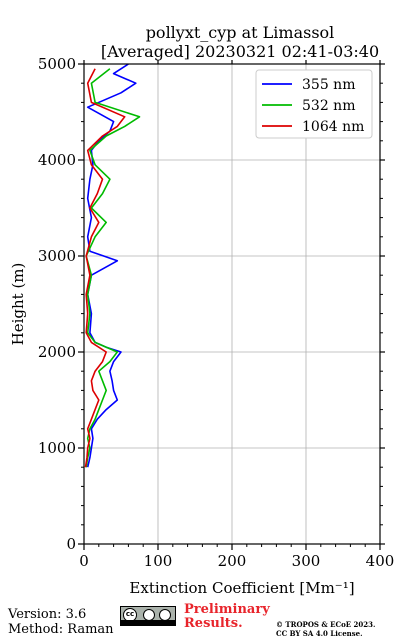 Image resolution: width=400 pixels, height=640 pixels. What do you see at coordinates (71, 544) in the screenshot?
I see `y-tick-label: 0` at bounding box center [71, 544].